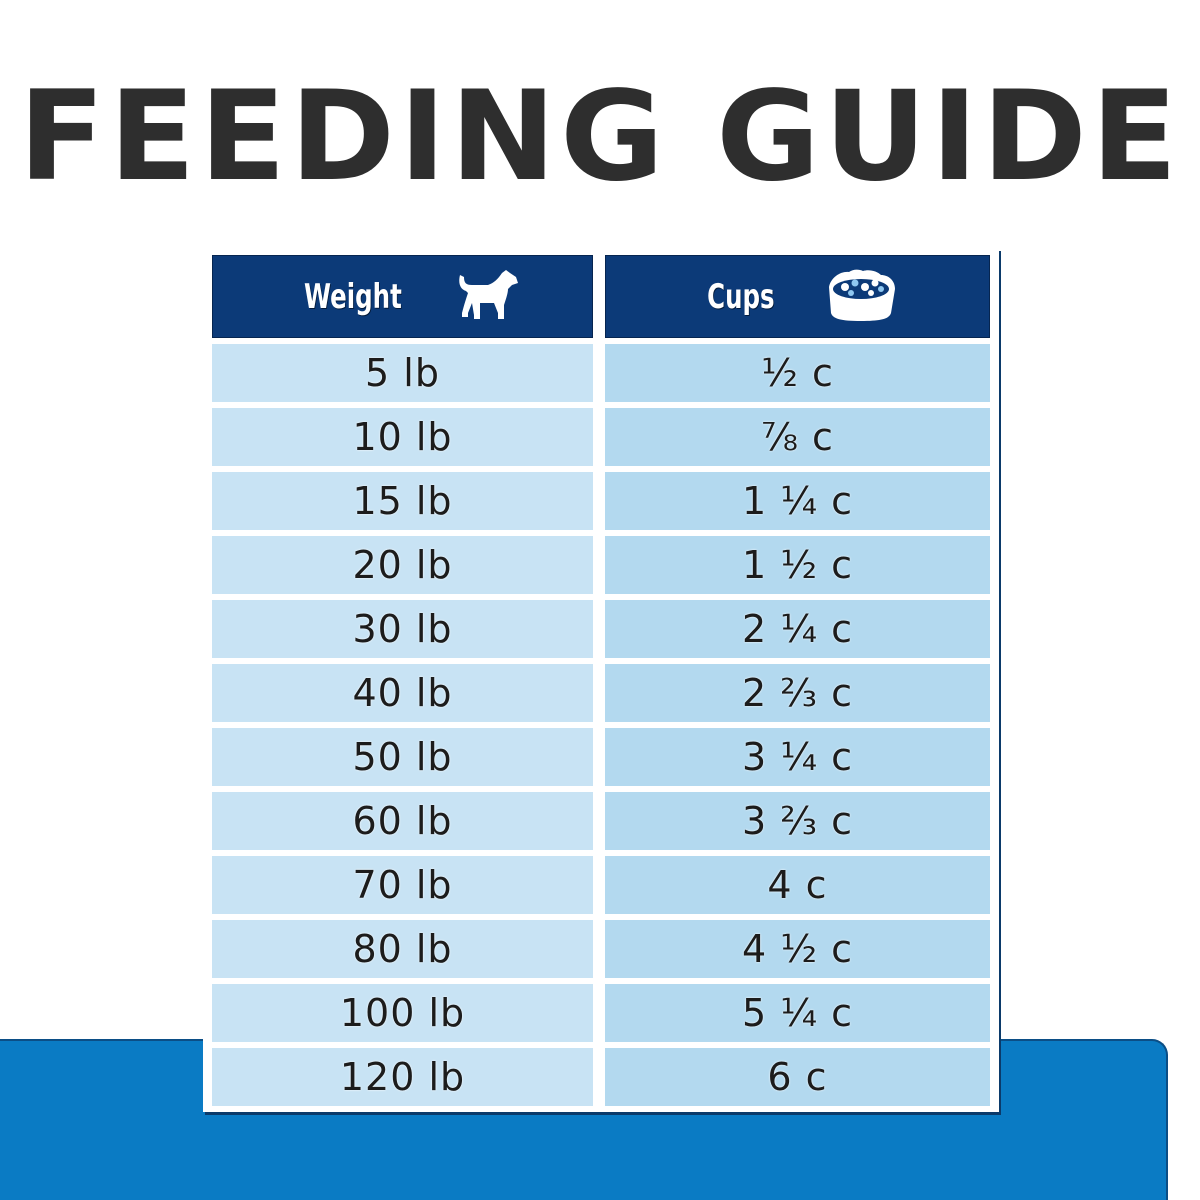  What do you see at coordinates (797, 821) in the screenshot?
I see `cups-cell: 3 ⅔ c` at bounding box center [797, 821].